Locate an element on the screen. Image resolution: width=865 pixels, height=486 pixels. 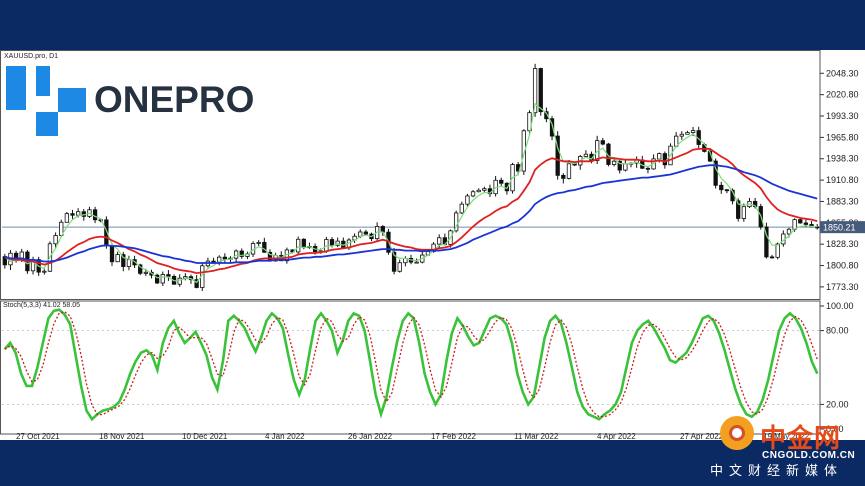
footer-band is located at coordinates (432, 463).